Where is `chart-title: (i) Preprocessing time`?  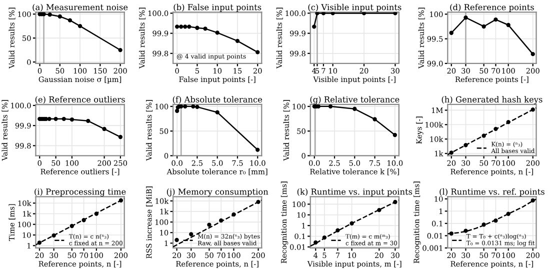
chart-title: (i) Preprocessing time is located at coordinates (80, 192).